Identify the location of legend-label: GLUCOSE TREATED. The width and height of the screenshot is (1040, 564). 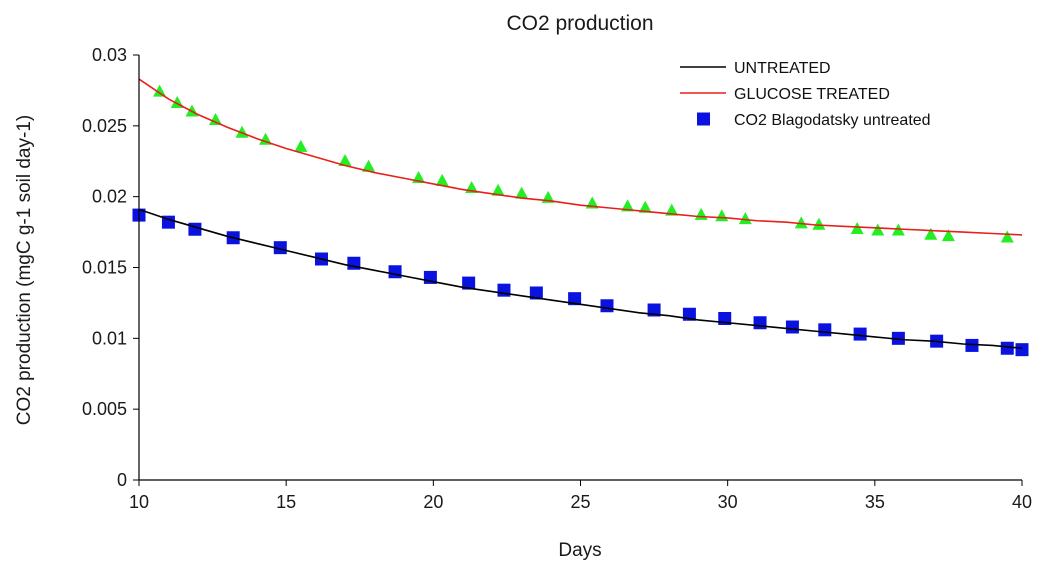
(812, 94).